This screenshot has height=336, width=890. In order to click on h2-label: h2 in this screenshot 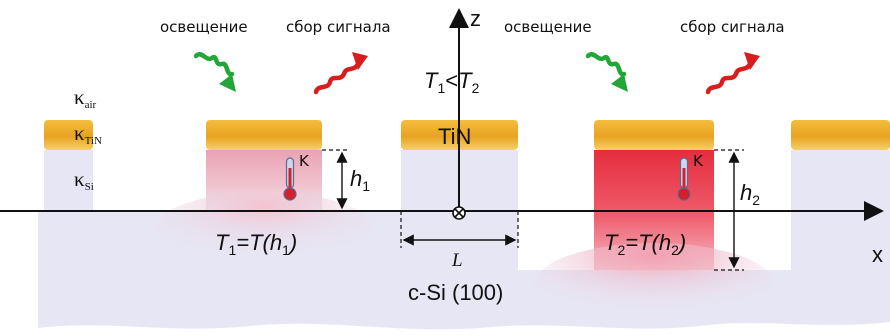, I will do `click(750, 194)`.